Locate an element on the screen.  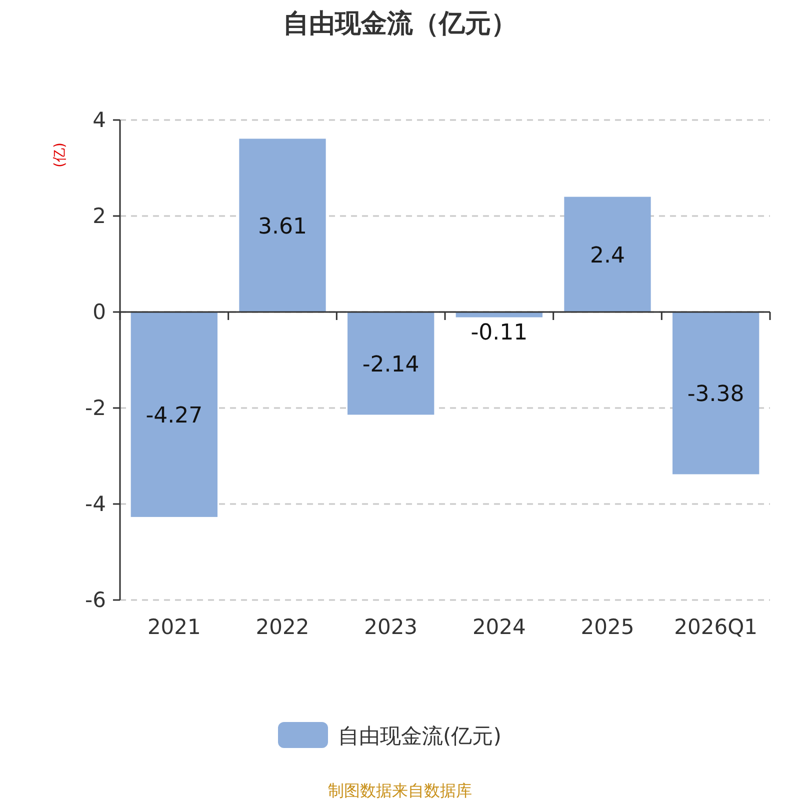
x-tick-label: 2024 is located at coordinates (499, 627).